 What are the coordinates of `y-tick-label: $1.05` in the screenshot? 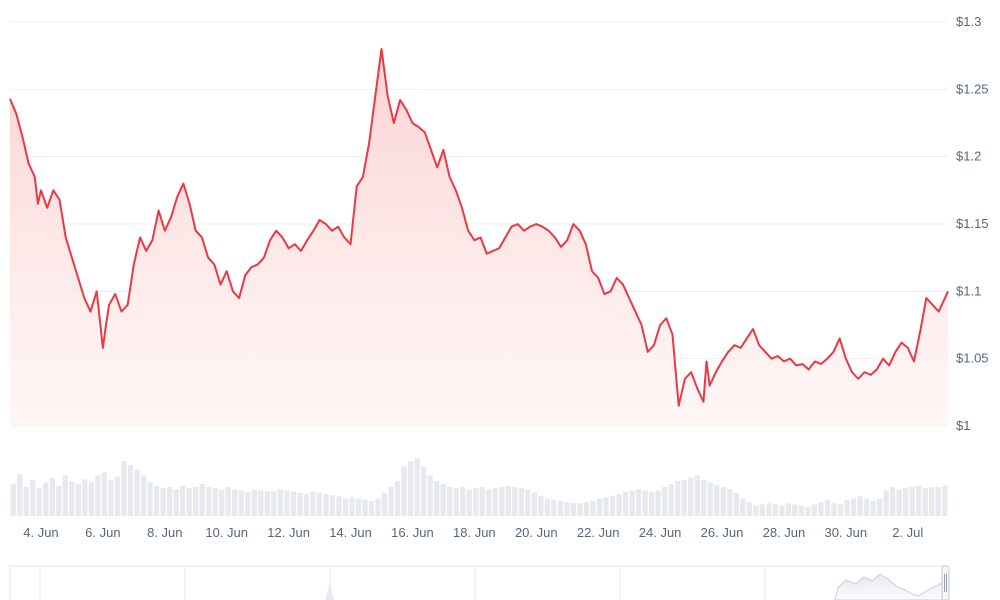 It's located at (972, 358).